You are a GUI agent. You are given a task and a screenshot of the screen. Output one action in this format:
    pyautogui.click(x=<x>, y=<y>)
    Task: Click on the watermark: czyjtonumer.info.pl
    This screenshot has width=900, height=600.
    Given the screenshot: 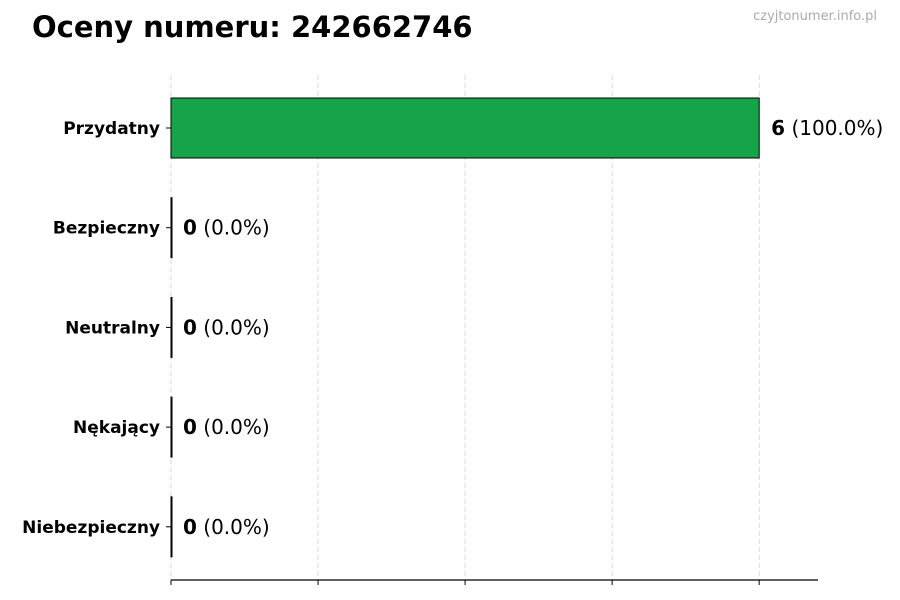 What is the action you would take?
    pyautogui.click(x=815, y=16)
    